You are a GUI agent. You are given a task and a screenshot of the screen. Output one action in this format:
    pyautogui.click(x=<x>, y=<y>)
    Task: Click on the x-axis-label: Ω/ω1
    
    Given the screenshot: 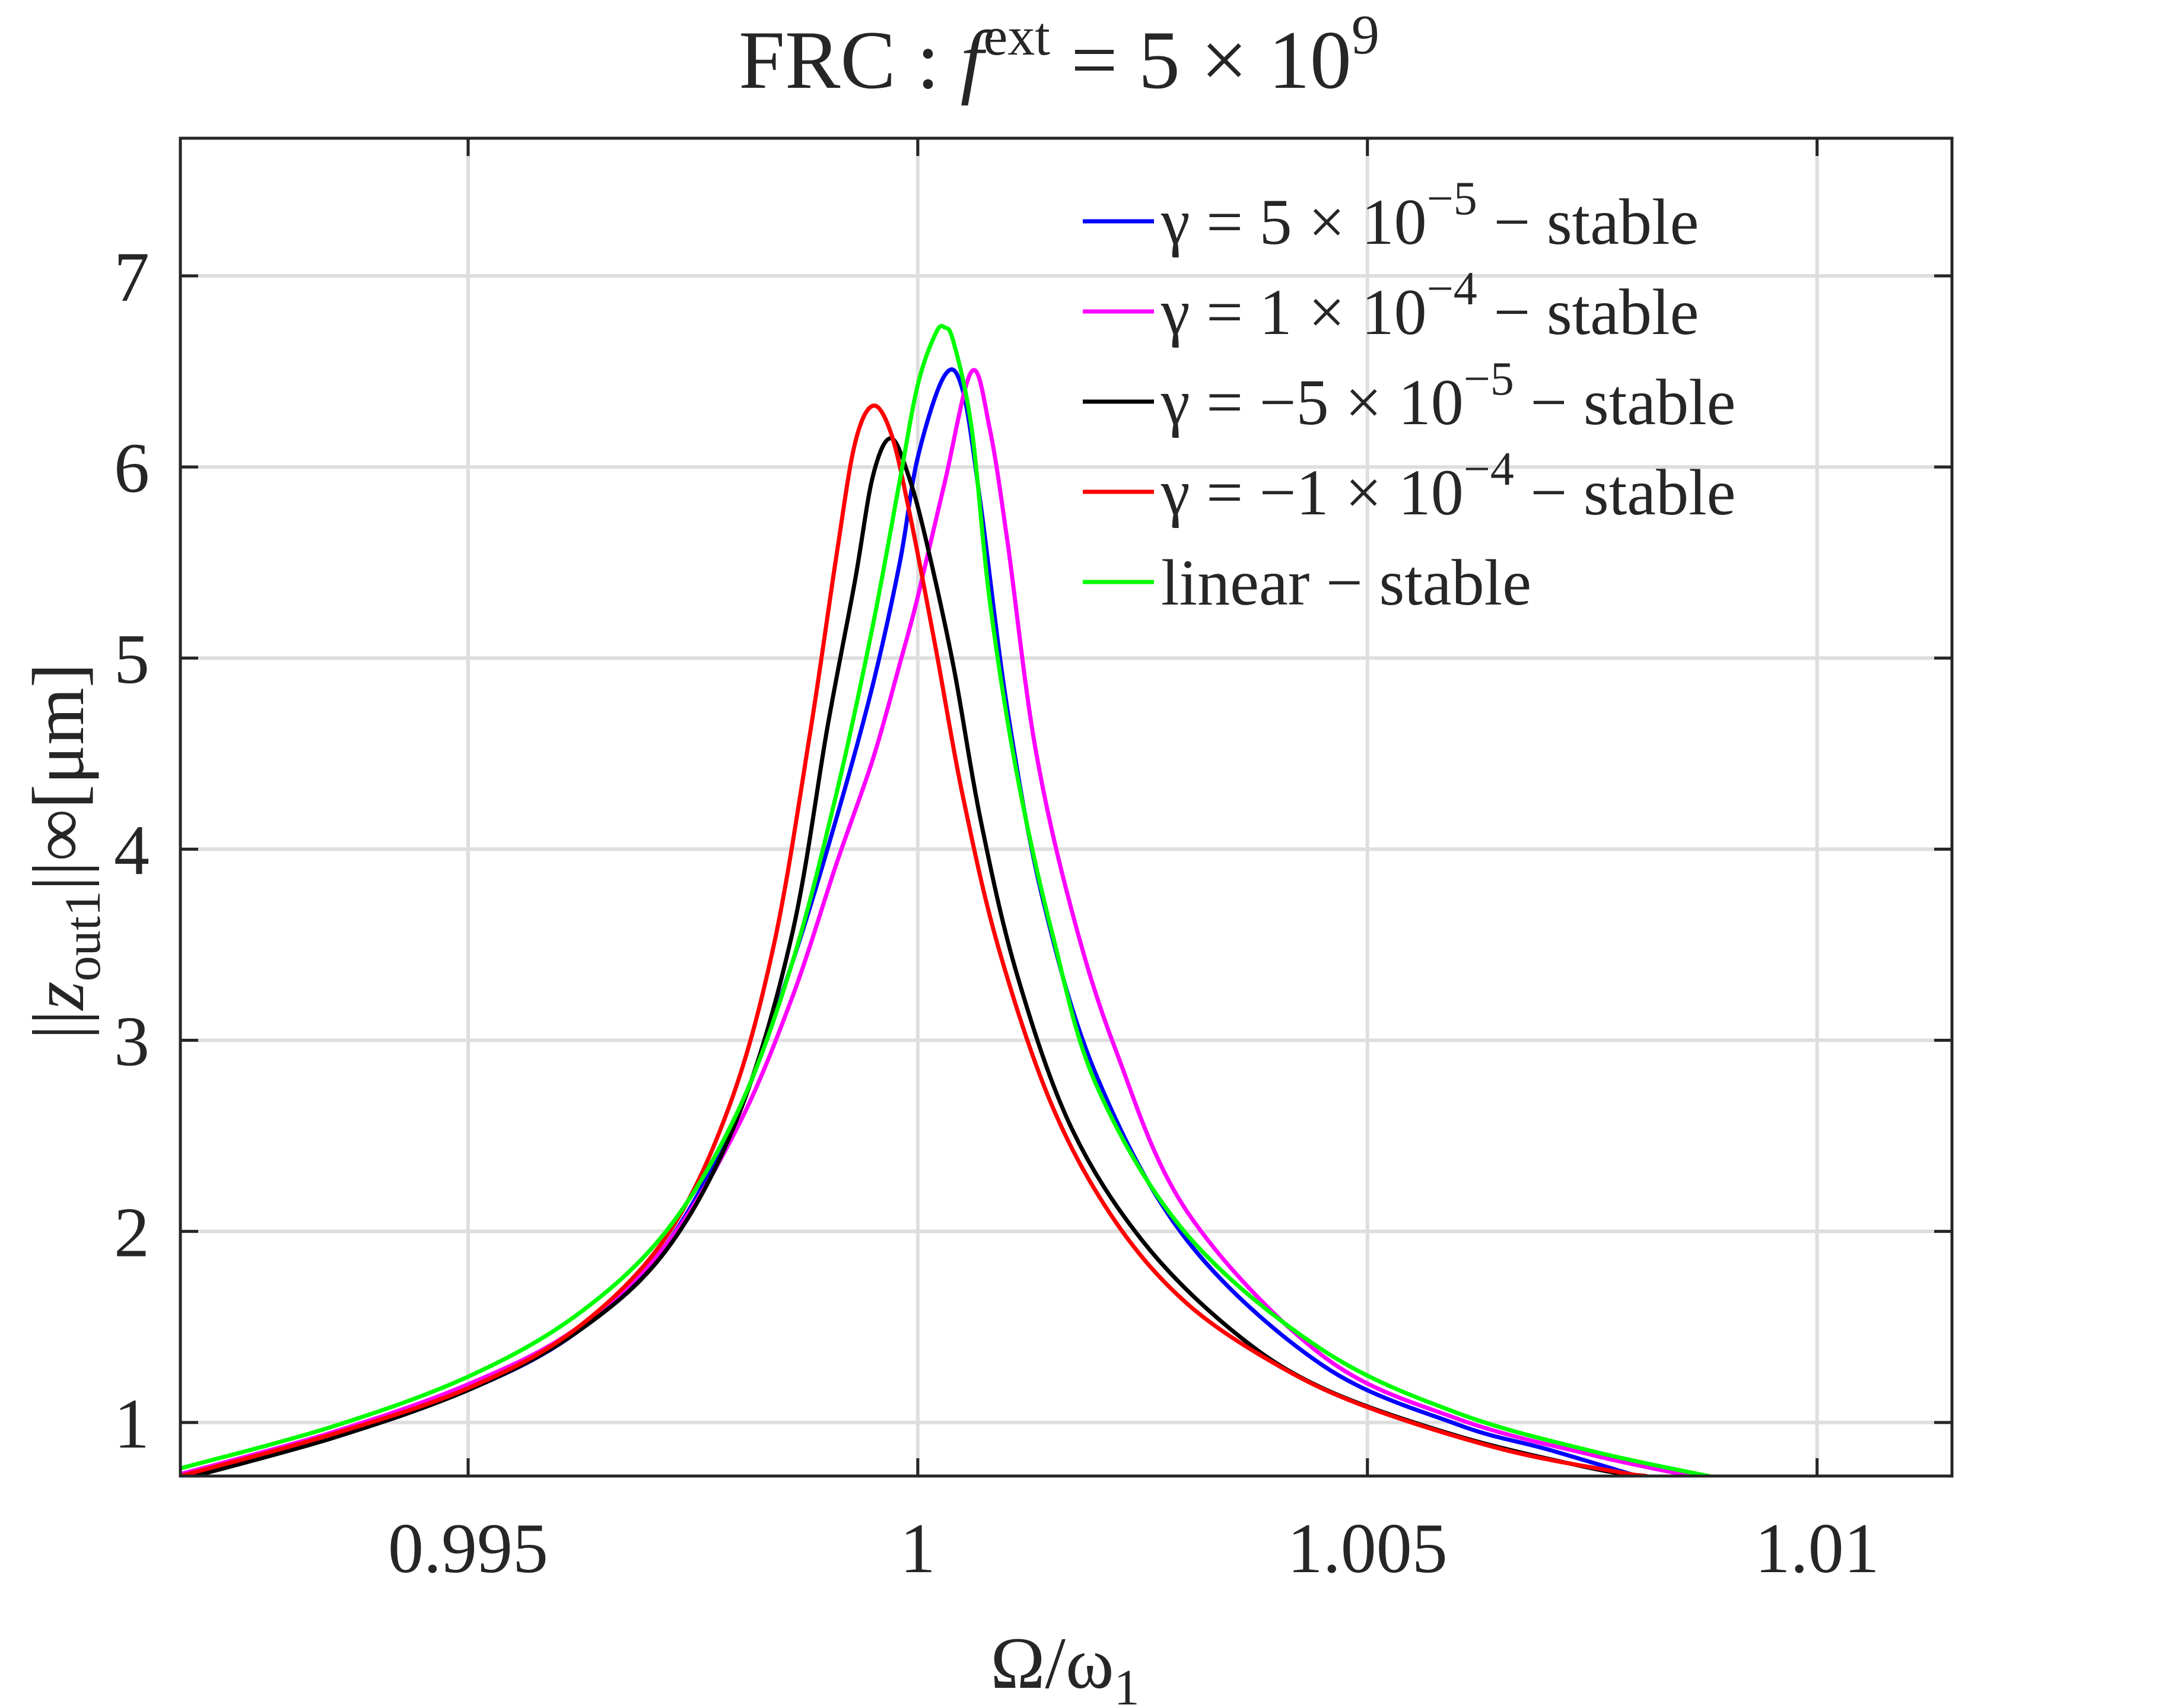 What is the action you would take?
    pyautogui.click(x=1064, y=1666)
    